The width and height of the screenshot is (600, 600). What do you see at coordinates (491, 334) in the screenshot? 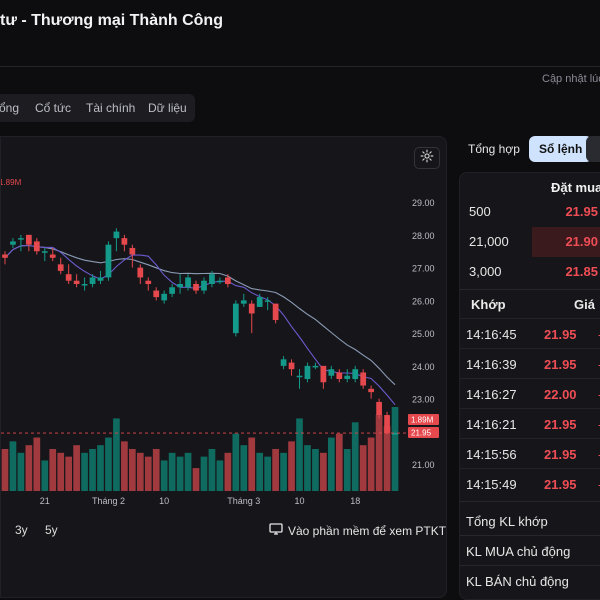
I see `trade-time: 14:16:45` at bounding box center [491, 334].